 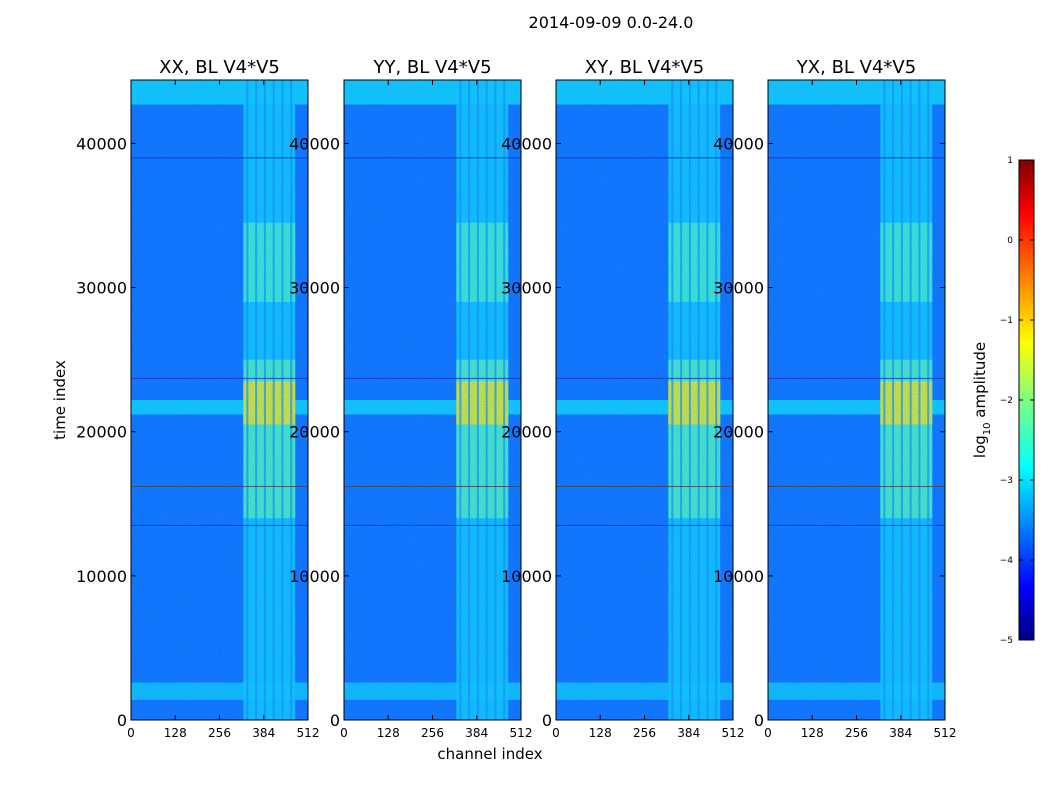 What do you see at coordinates (1007, 561) in the screenshot?
I see `colorbar-tick-label: −4` at bounding box center [1007, 561].